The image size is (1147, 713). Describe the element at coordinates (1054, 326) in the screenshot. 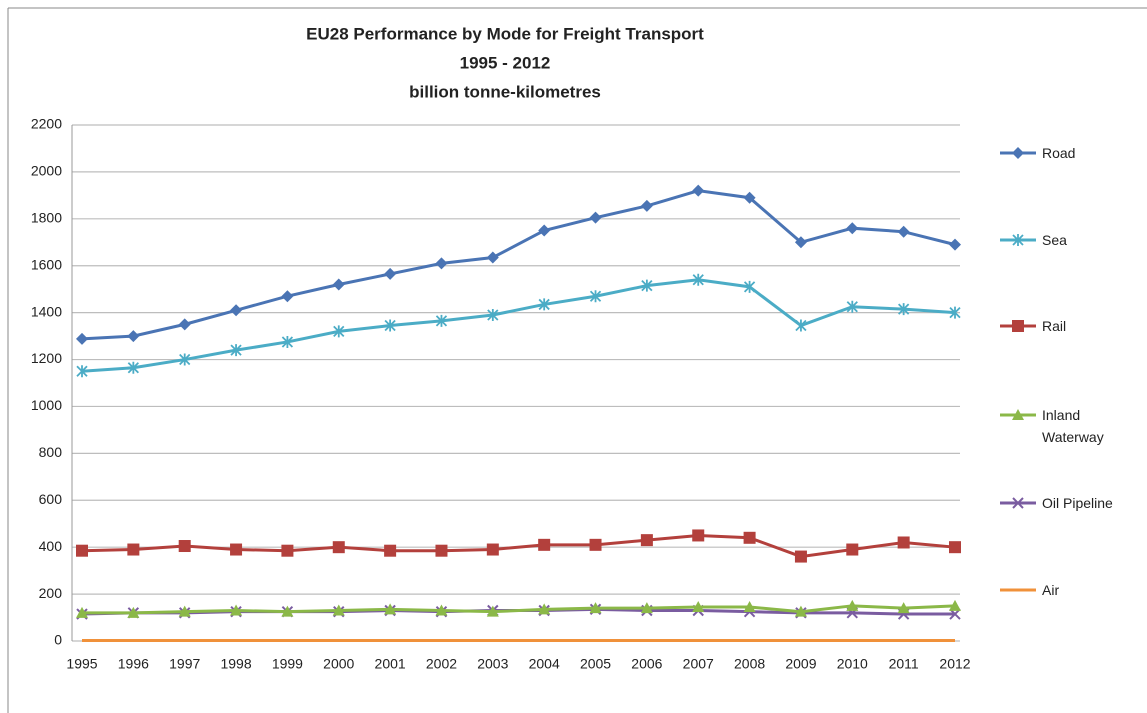

I see `legend-label: Rail` at that location.